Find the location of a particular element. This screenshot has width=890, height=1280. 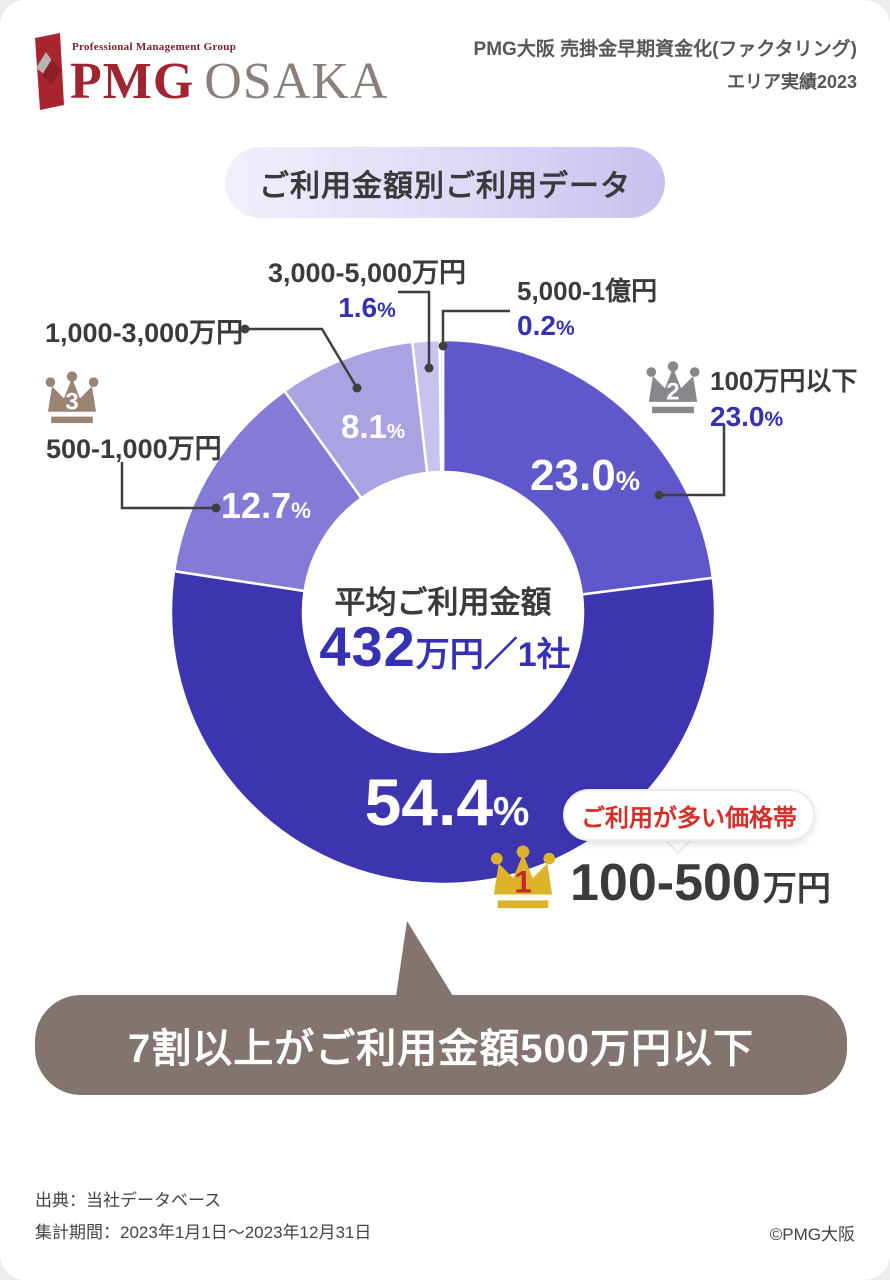

header-title-line2: エリア実績2023 is located at coordinates (791, 82).